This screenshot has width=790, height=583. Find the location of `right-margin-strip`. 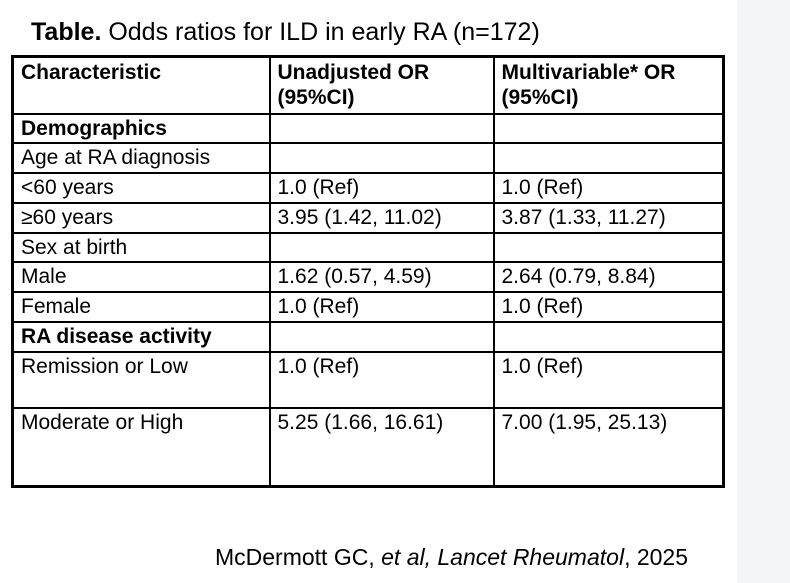

right-margin-strip is located at coordinates (763, 291).